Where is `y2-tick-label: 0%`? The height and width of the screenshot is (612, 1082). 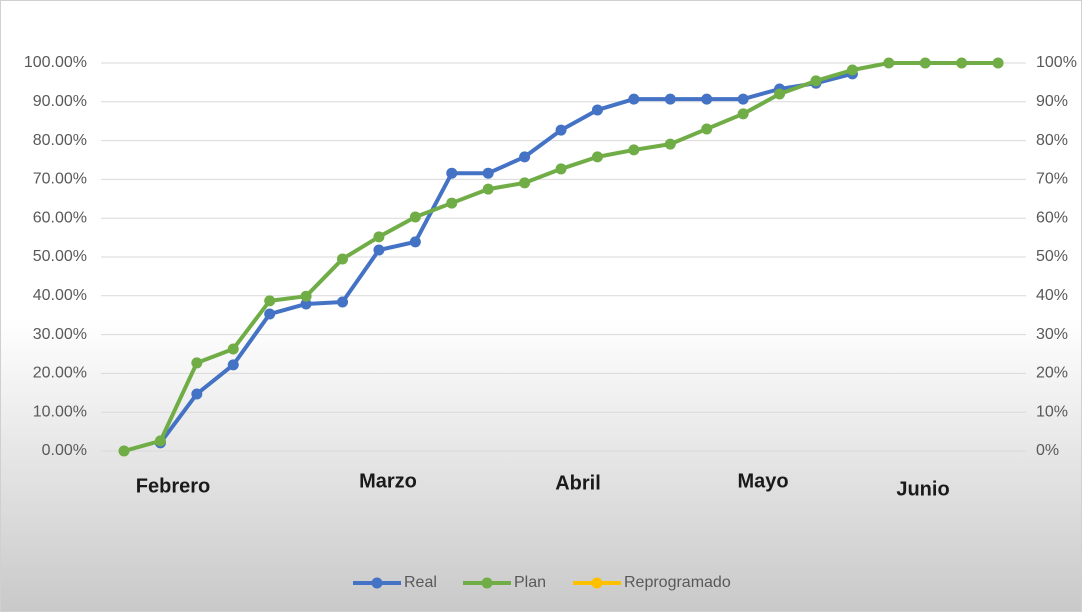
y2-tick-label: 0% is located at coordinates (1047, 450).